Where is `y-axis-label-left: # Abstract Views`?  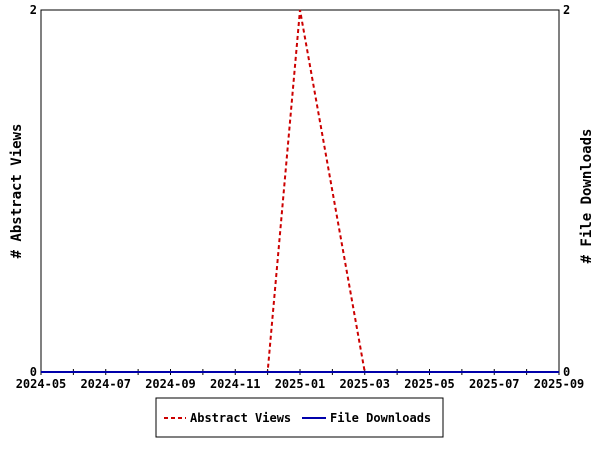 y-axis-label-left: # Abstract Views is located at coordinates (17, 191).